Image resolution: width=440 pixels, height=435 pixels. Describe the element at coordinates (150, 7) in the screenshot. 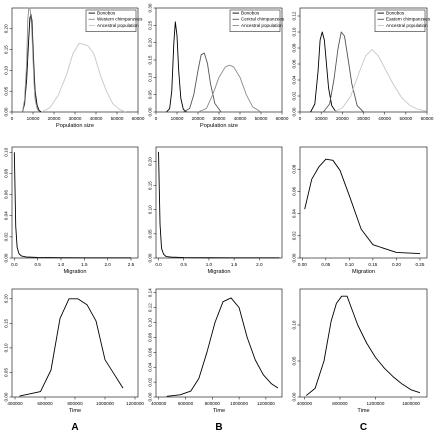

I see `y-tick-label: 0.30` at that location.